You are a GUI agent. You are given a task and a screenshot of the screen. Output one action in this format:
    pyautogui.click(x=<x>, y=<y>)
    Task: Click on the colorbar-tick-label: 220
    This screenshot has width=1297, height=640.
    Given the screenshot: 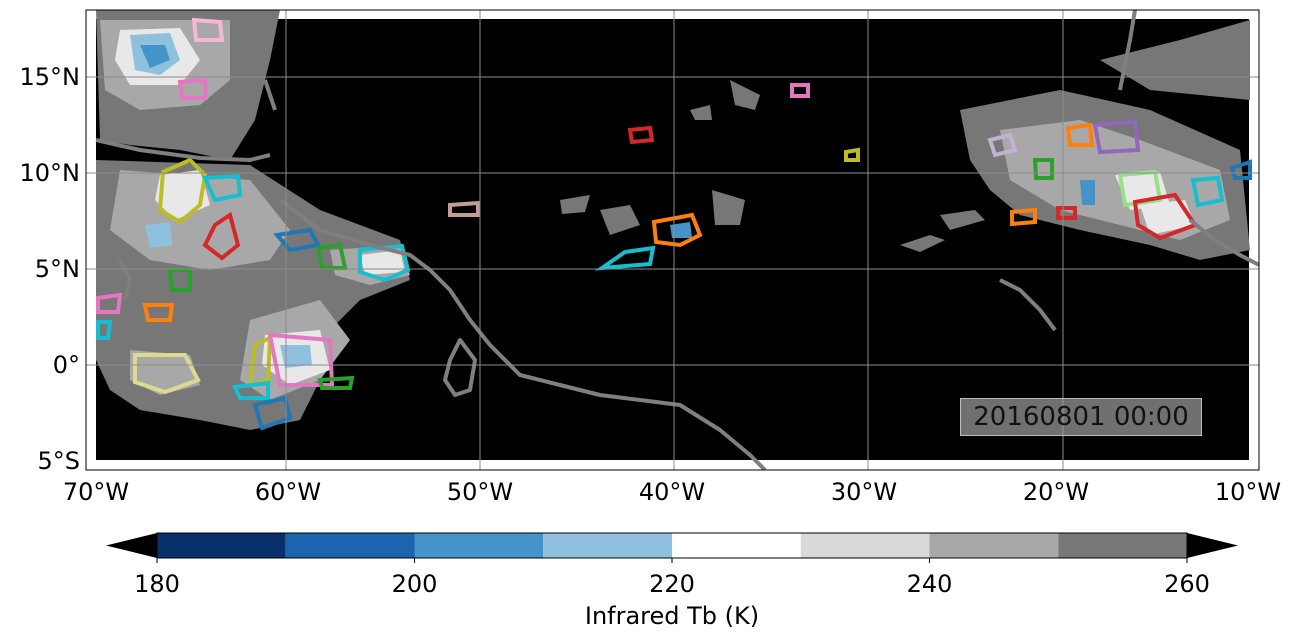 What is the action you would take?
    pyautogui.click(x=672, y=584)
    